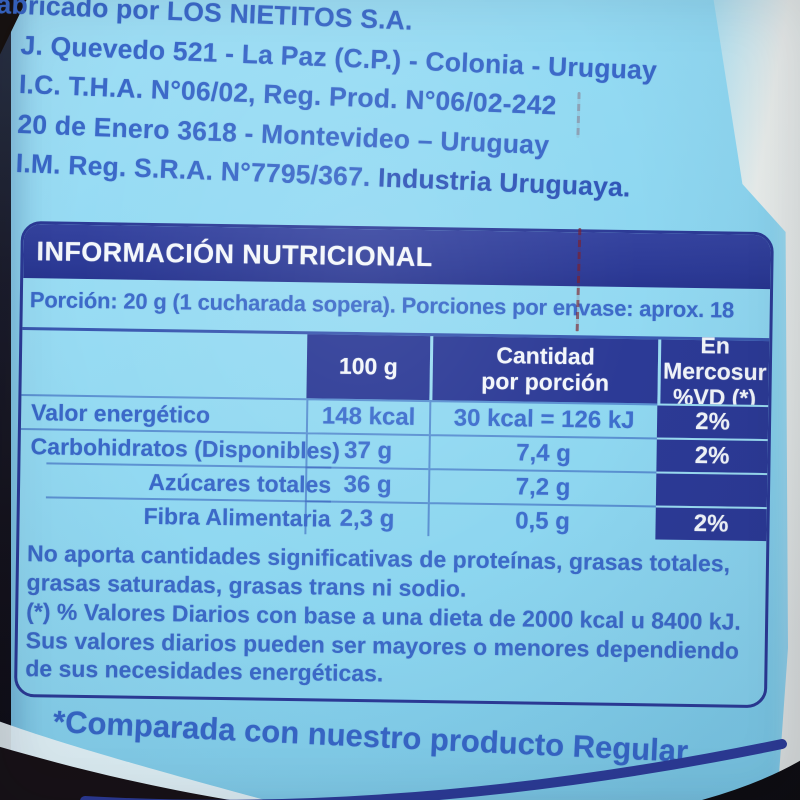 Image resolution: width=800 pixels, height=800 pixels. What do you see at coordinates (712, 455) in the screenshot?
I see `carbs-vd: 2%` at bounding box center [712, 455].